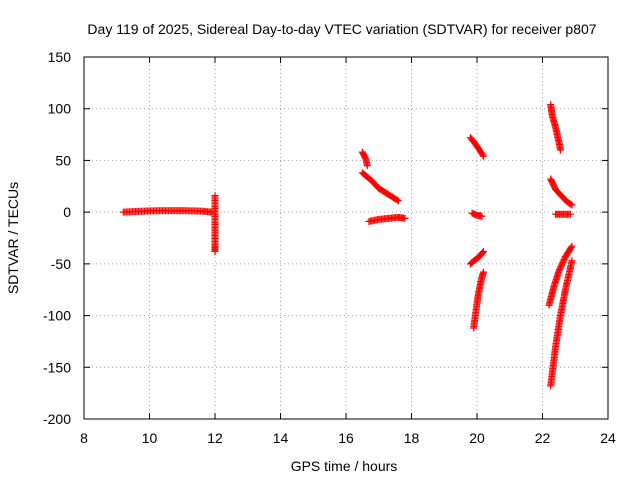  What do you see at coordinates (346, 438) in the screenshot?
I see `x-tick-label: 16` at bounding box center [346, 438].